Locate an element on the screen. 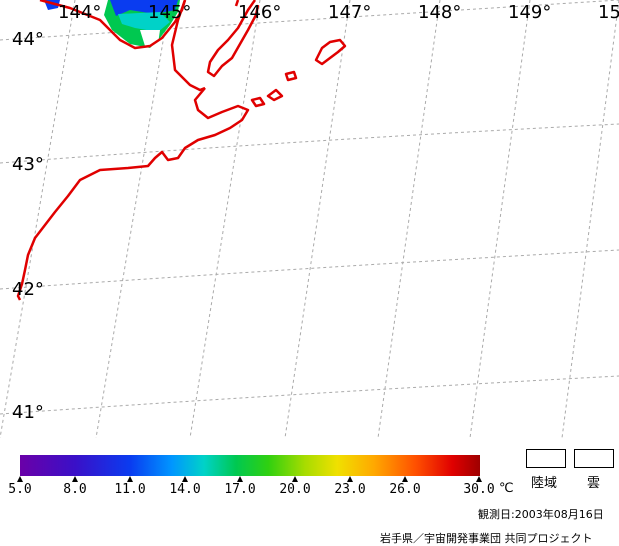 The width and height of the screenshot is (619, 546). legend-tick-label: 20.0 is located at coordinates (295, 489).